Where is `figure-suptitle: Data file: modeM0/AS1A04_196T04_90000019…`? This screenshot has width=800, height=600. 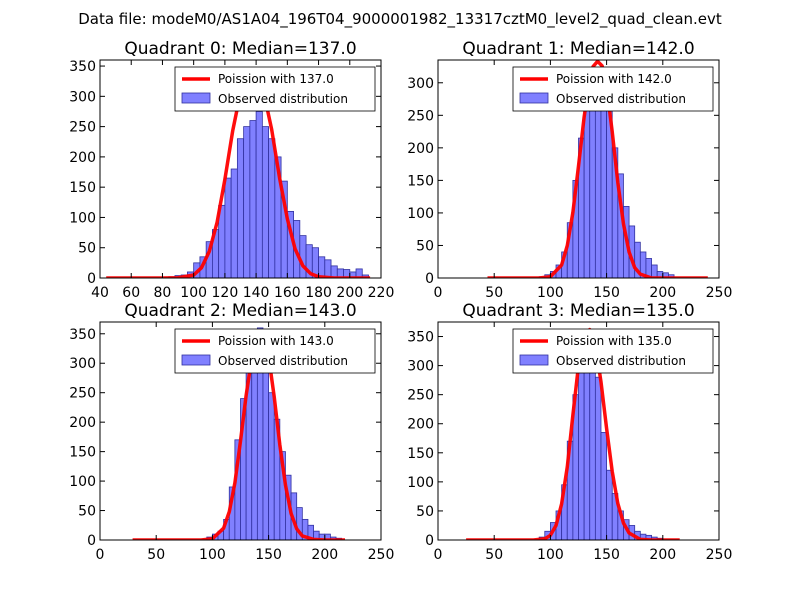 figure-suptitle: Data file: modeM0/AS1A04_196T04_90000019… is located at coordinates (400, 19).